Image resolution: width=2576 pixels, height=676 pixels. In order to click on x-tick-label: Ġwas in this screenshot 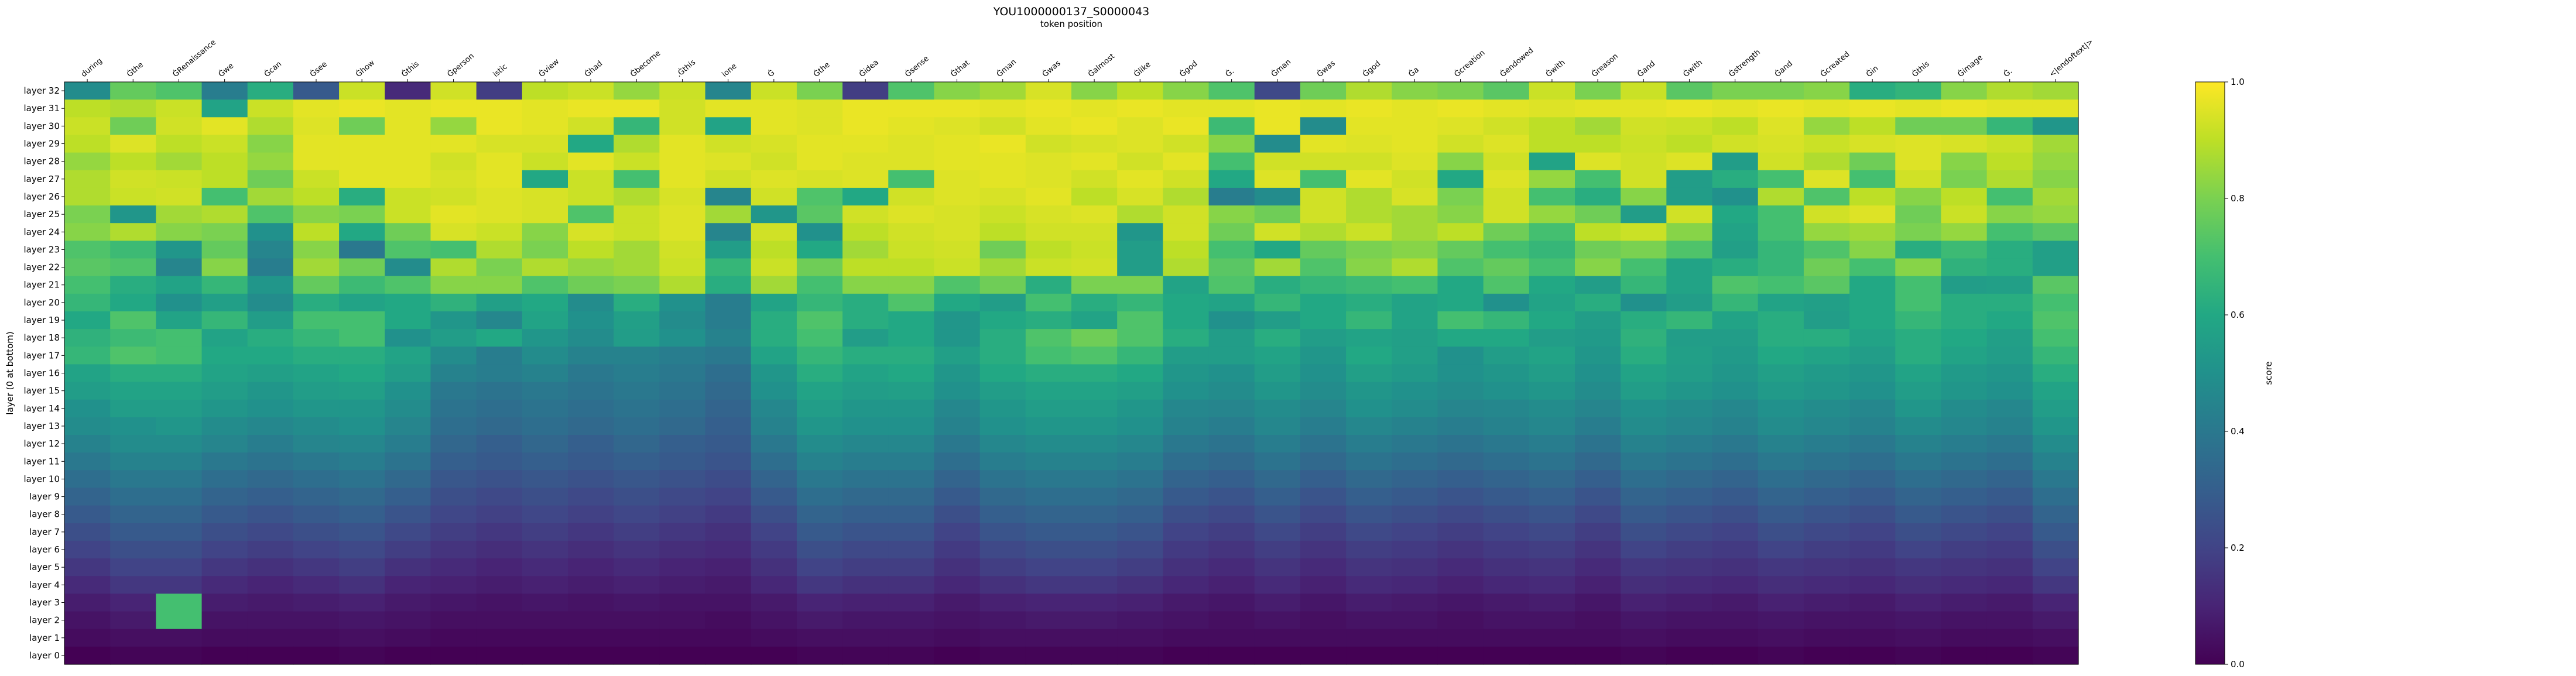, I will do `click(1326, 68)`.